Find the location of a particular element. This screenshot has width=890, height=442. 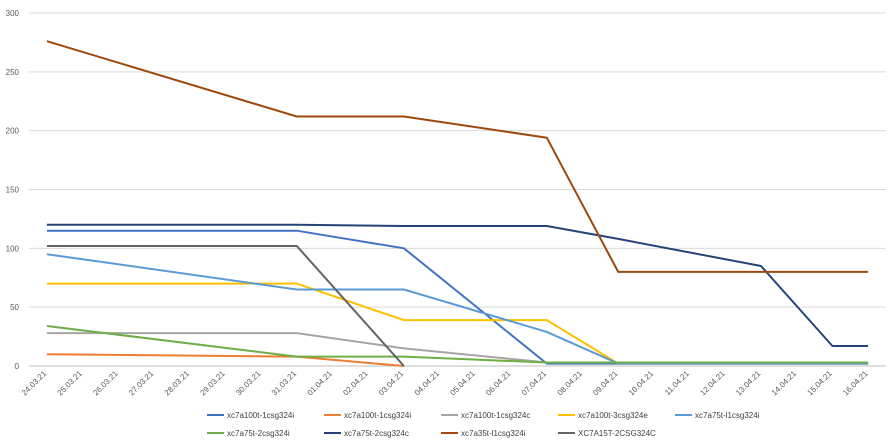

legend-label: xc7a35t-l1csg324i is located at coordinates (493, 433).